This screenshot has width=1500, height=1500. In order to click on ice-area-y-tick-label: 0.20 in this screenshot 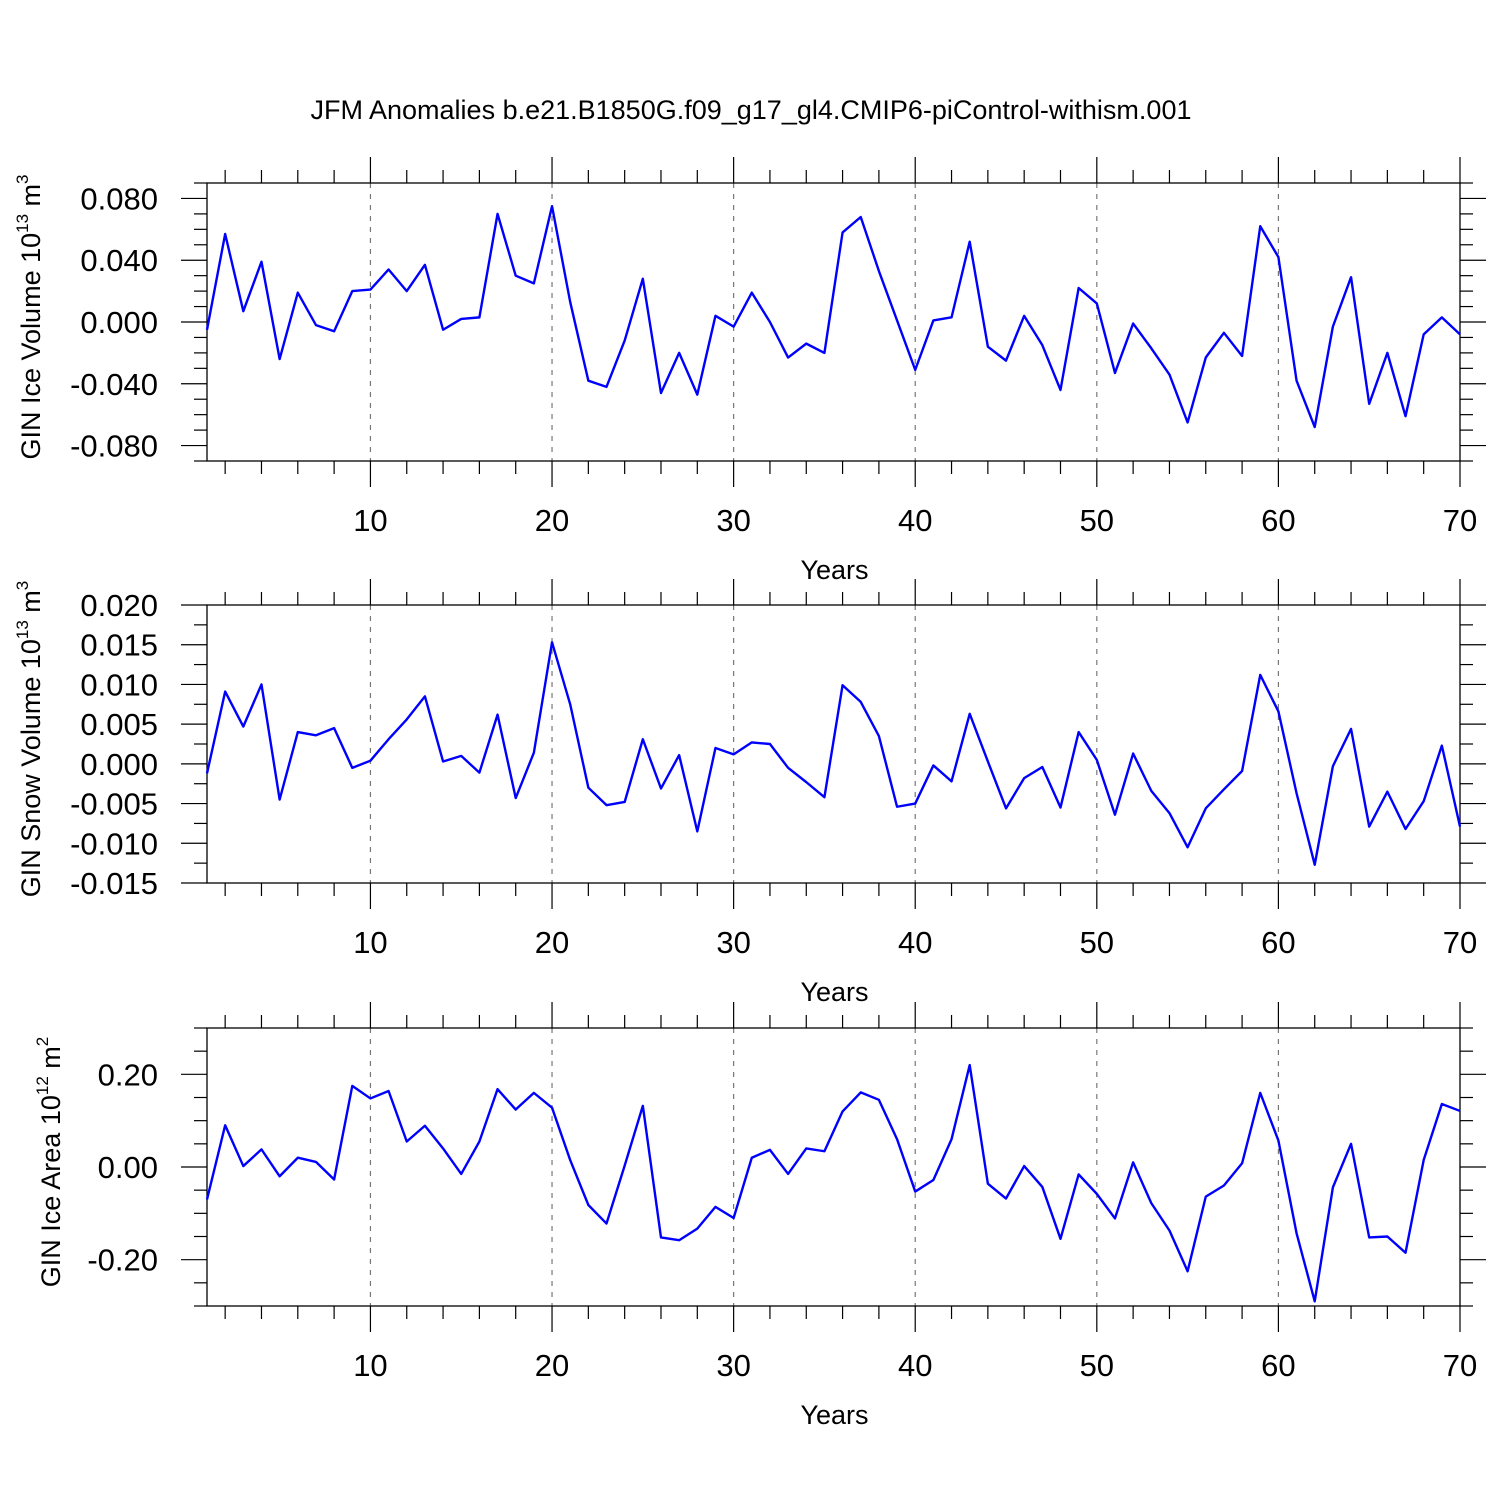, I will do `click(128, 1074)`.